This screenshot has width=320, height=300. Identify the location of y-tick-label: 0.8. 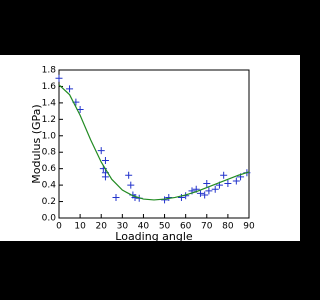
(49, 153).